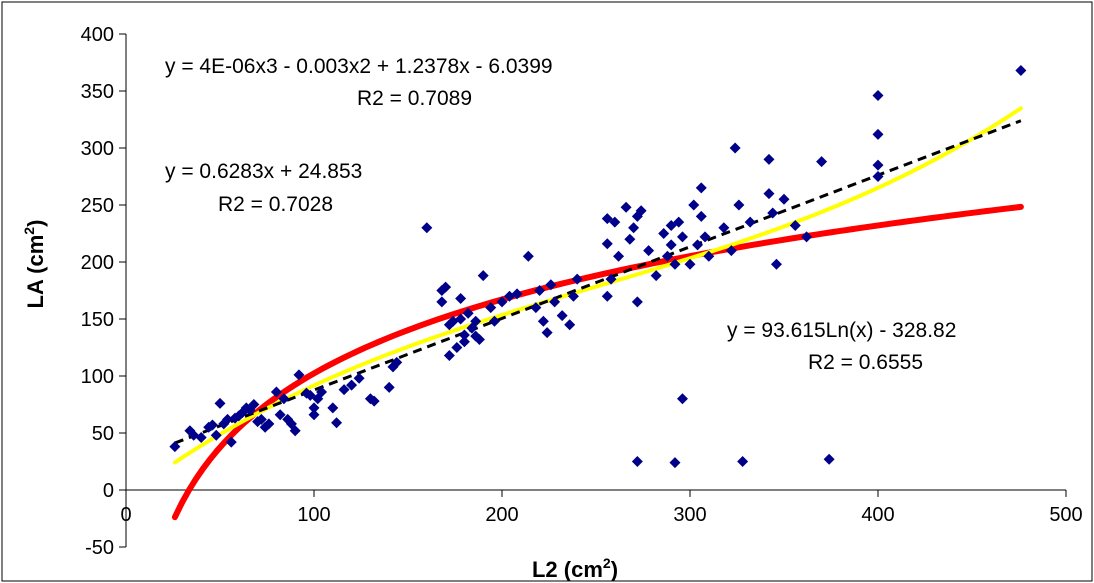 Image resolution: width=1094 pixels, height=583 pixels. What do you see at coordinates (865, 362) in the screenshot?
I see `log-r2-label: R2 = 0.6555` at bounding box center [865, 362].